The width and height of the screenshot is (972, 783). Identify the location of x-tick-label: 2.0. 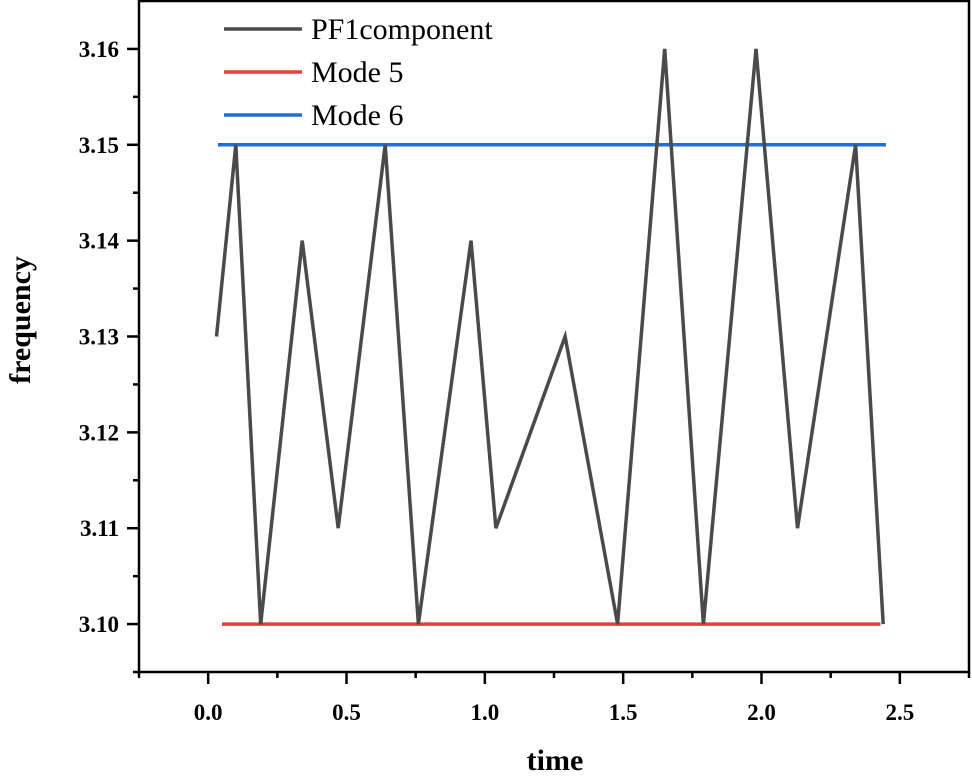
(761, 712).